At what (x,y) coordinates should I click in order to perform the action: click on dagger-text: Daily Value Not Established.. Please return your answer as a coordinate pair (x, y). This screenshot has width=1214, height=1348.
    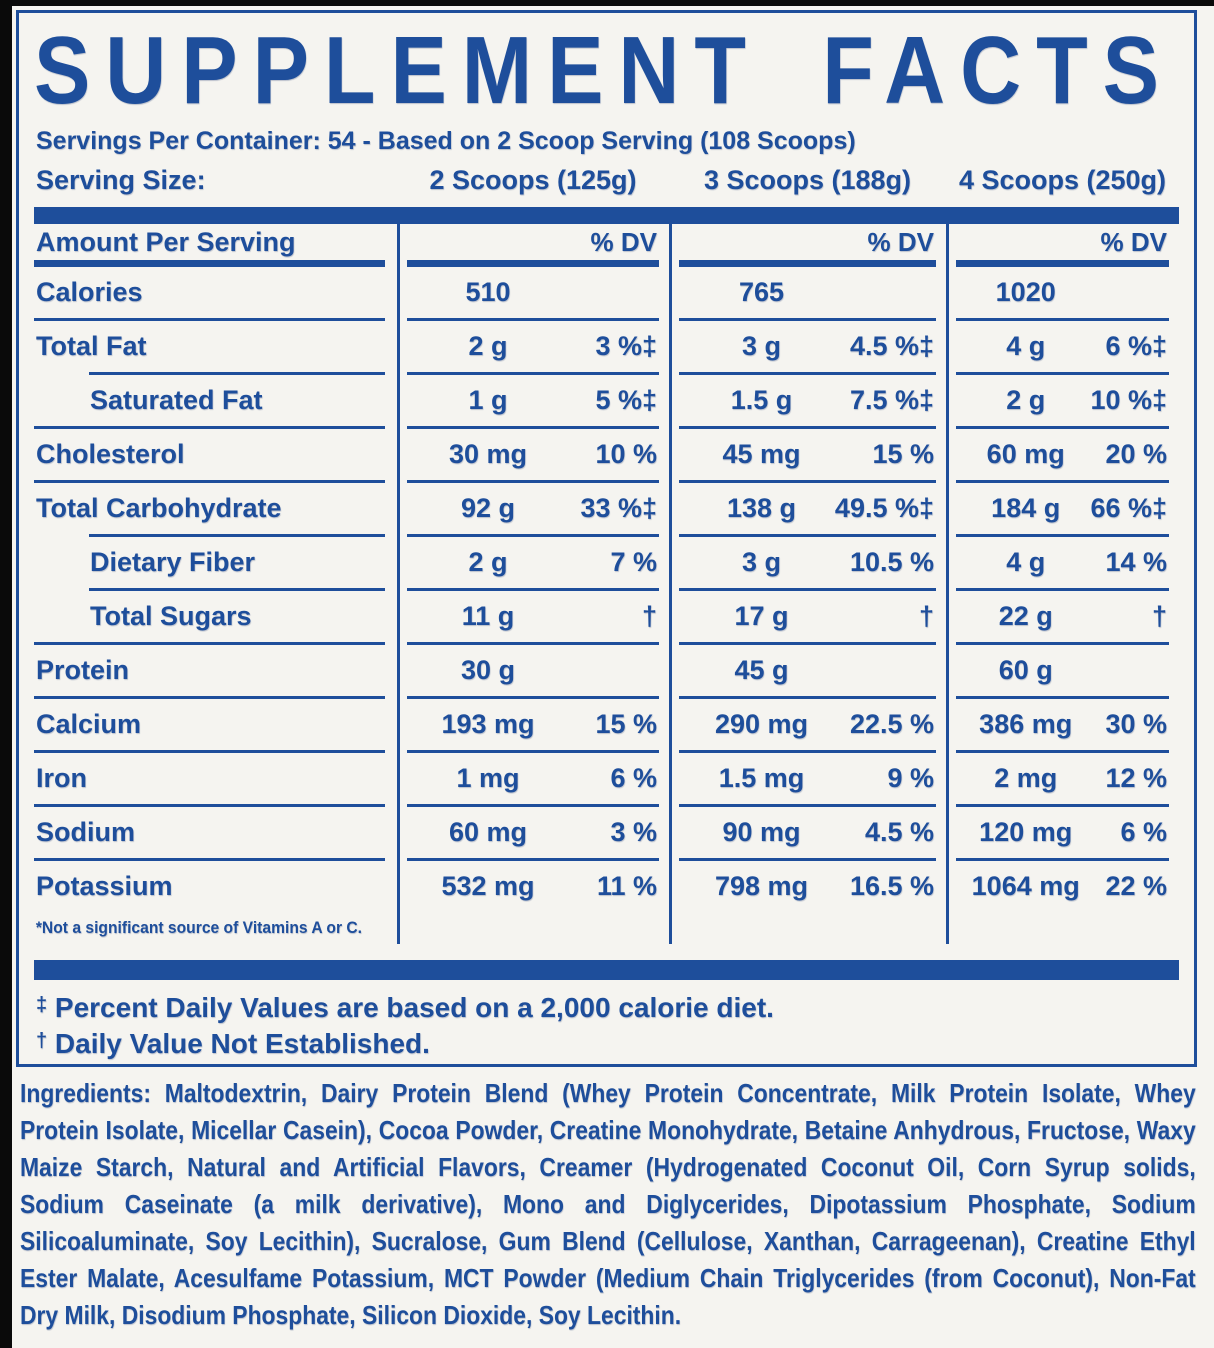
    Looking at the image, I should click on (242, 1043).